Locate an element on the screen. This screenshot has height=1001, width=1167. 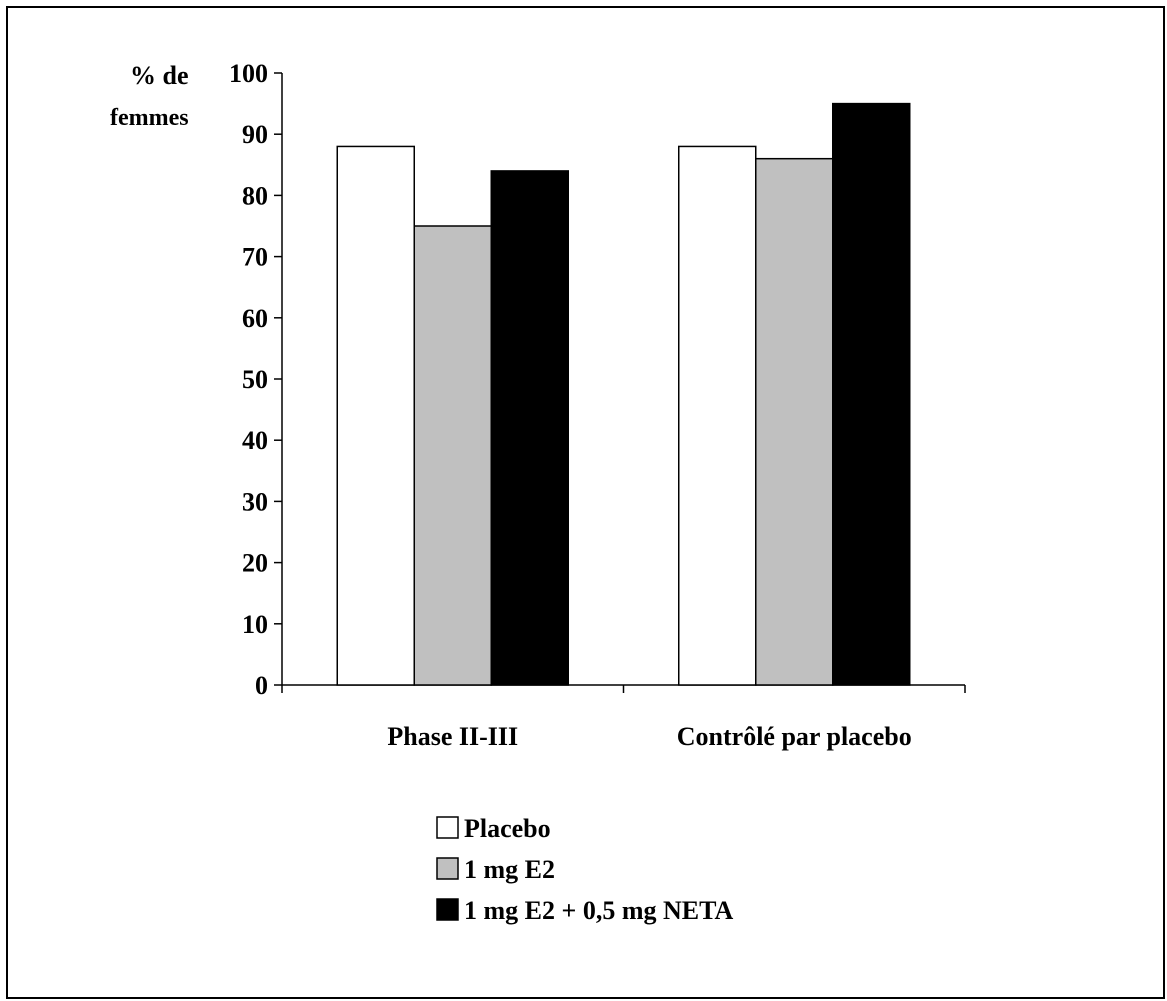
y-tick-label: 80 is located at coordinates (255, 195).